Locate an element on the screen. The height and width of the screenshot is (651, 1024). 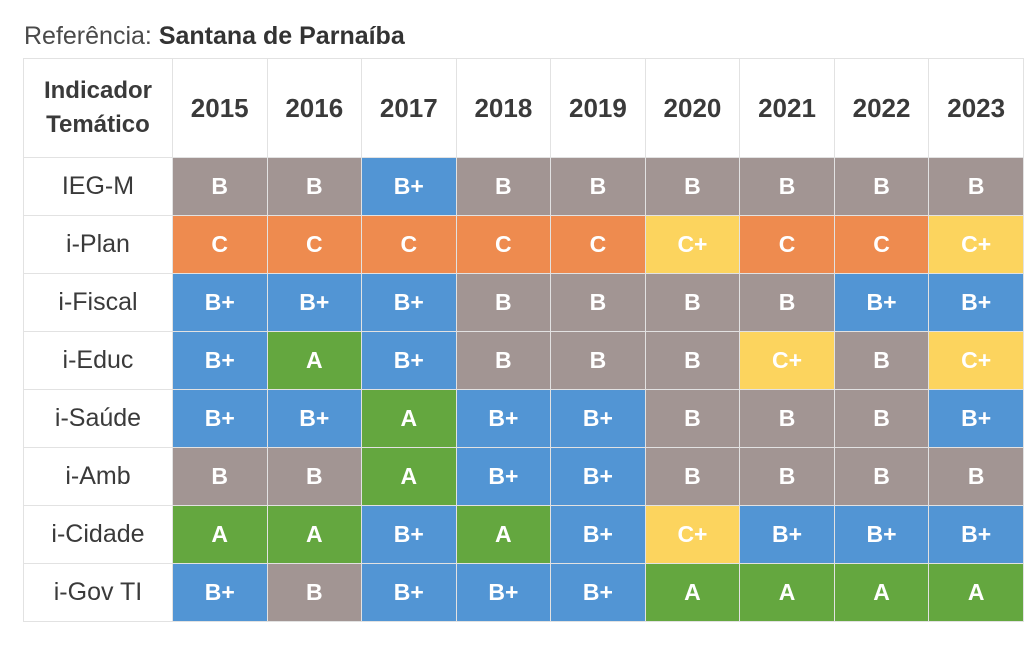
year-header: 2022 is located at coordinates (881, 108).